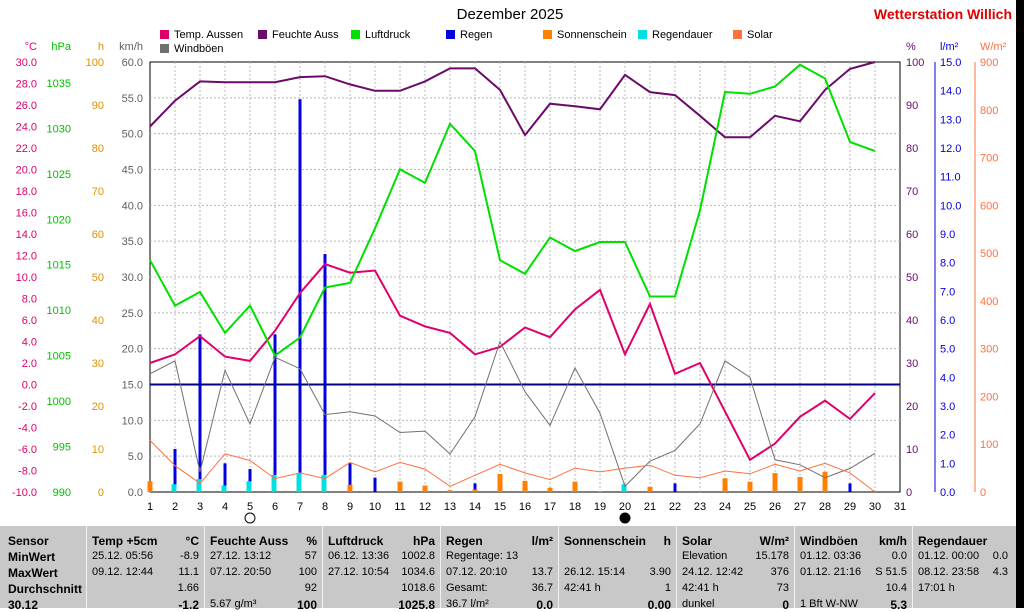 The height and width of the screenshot is (612, 1024). I want to click on x-tick-label: 19, so click(600, 507).